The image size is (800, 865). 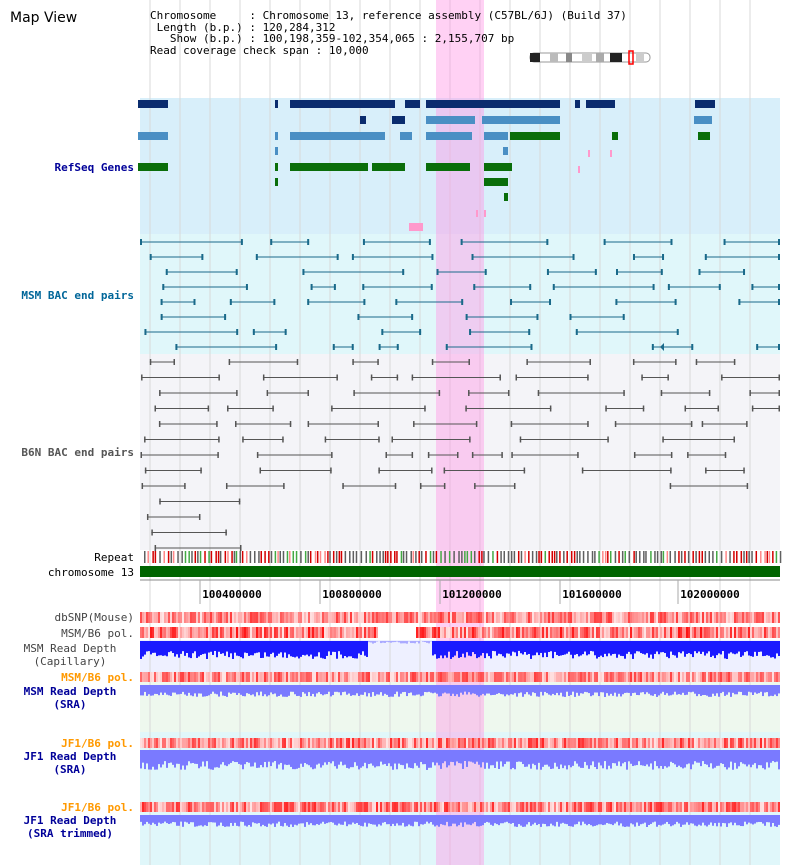 What do you see at coordinates (77, 452) in the screenshot?
I see `b6n-bac-label: B6N BAC end pairs` at bounding box center [77, 452].